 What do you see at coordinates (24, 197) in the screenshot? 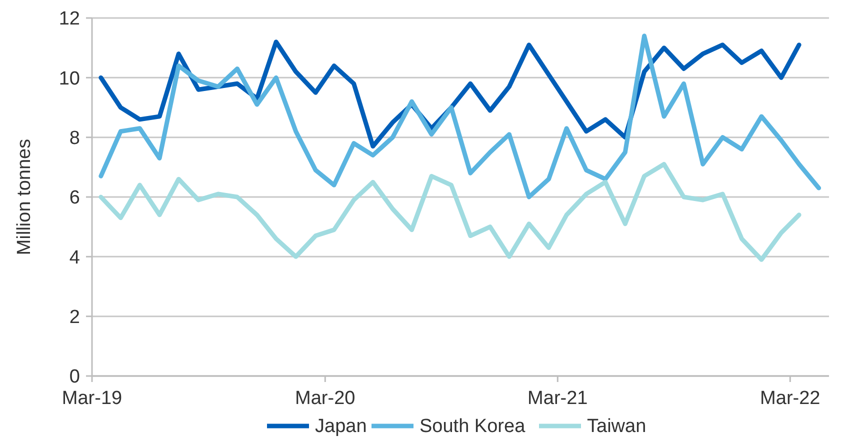
I see `y-axis-title: Million tonnes` at bounding box center [24, 197].